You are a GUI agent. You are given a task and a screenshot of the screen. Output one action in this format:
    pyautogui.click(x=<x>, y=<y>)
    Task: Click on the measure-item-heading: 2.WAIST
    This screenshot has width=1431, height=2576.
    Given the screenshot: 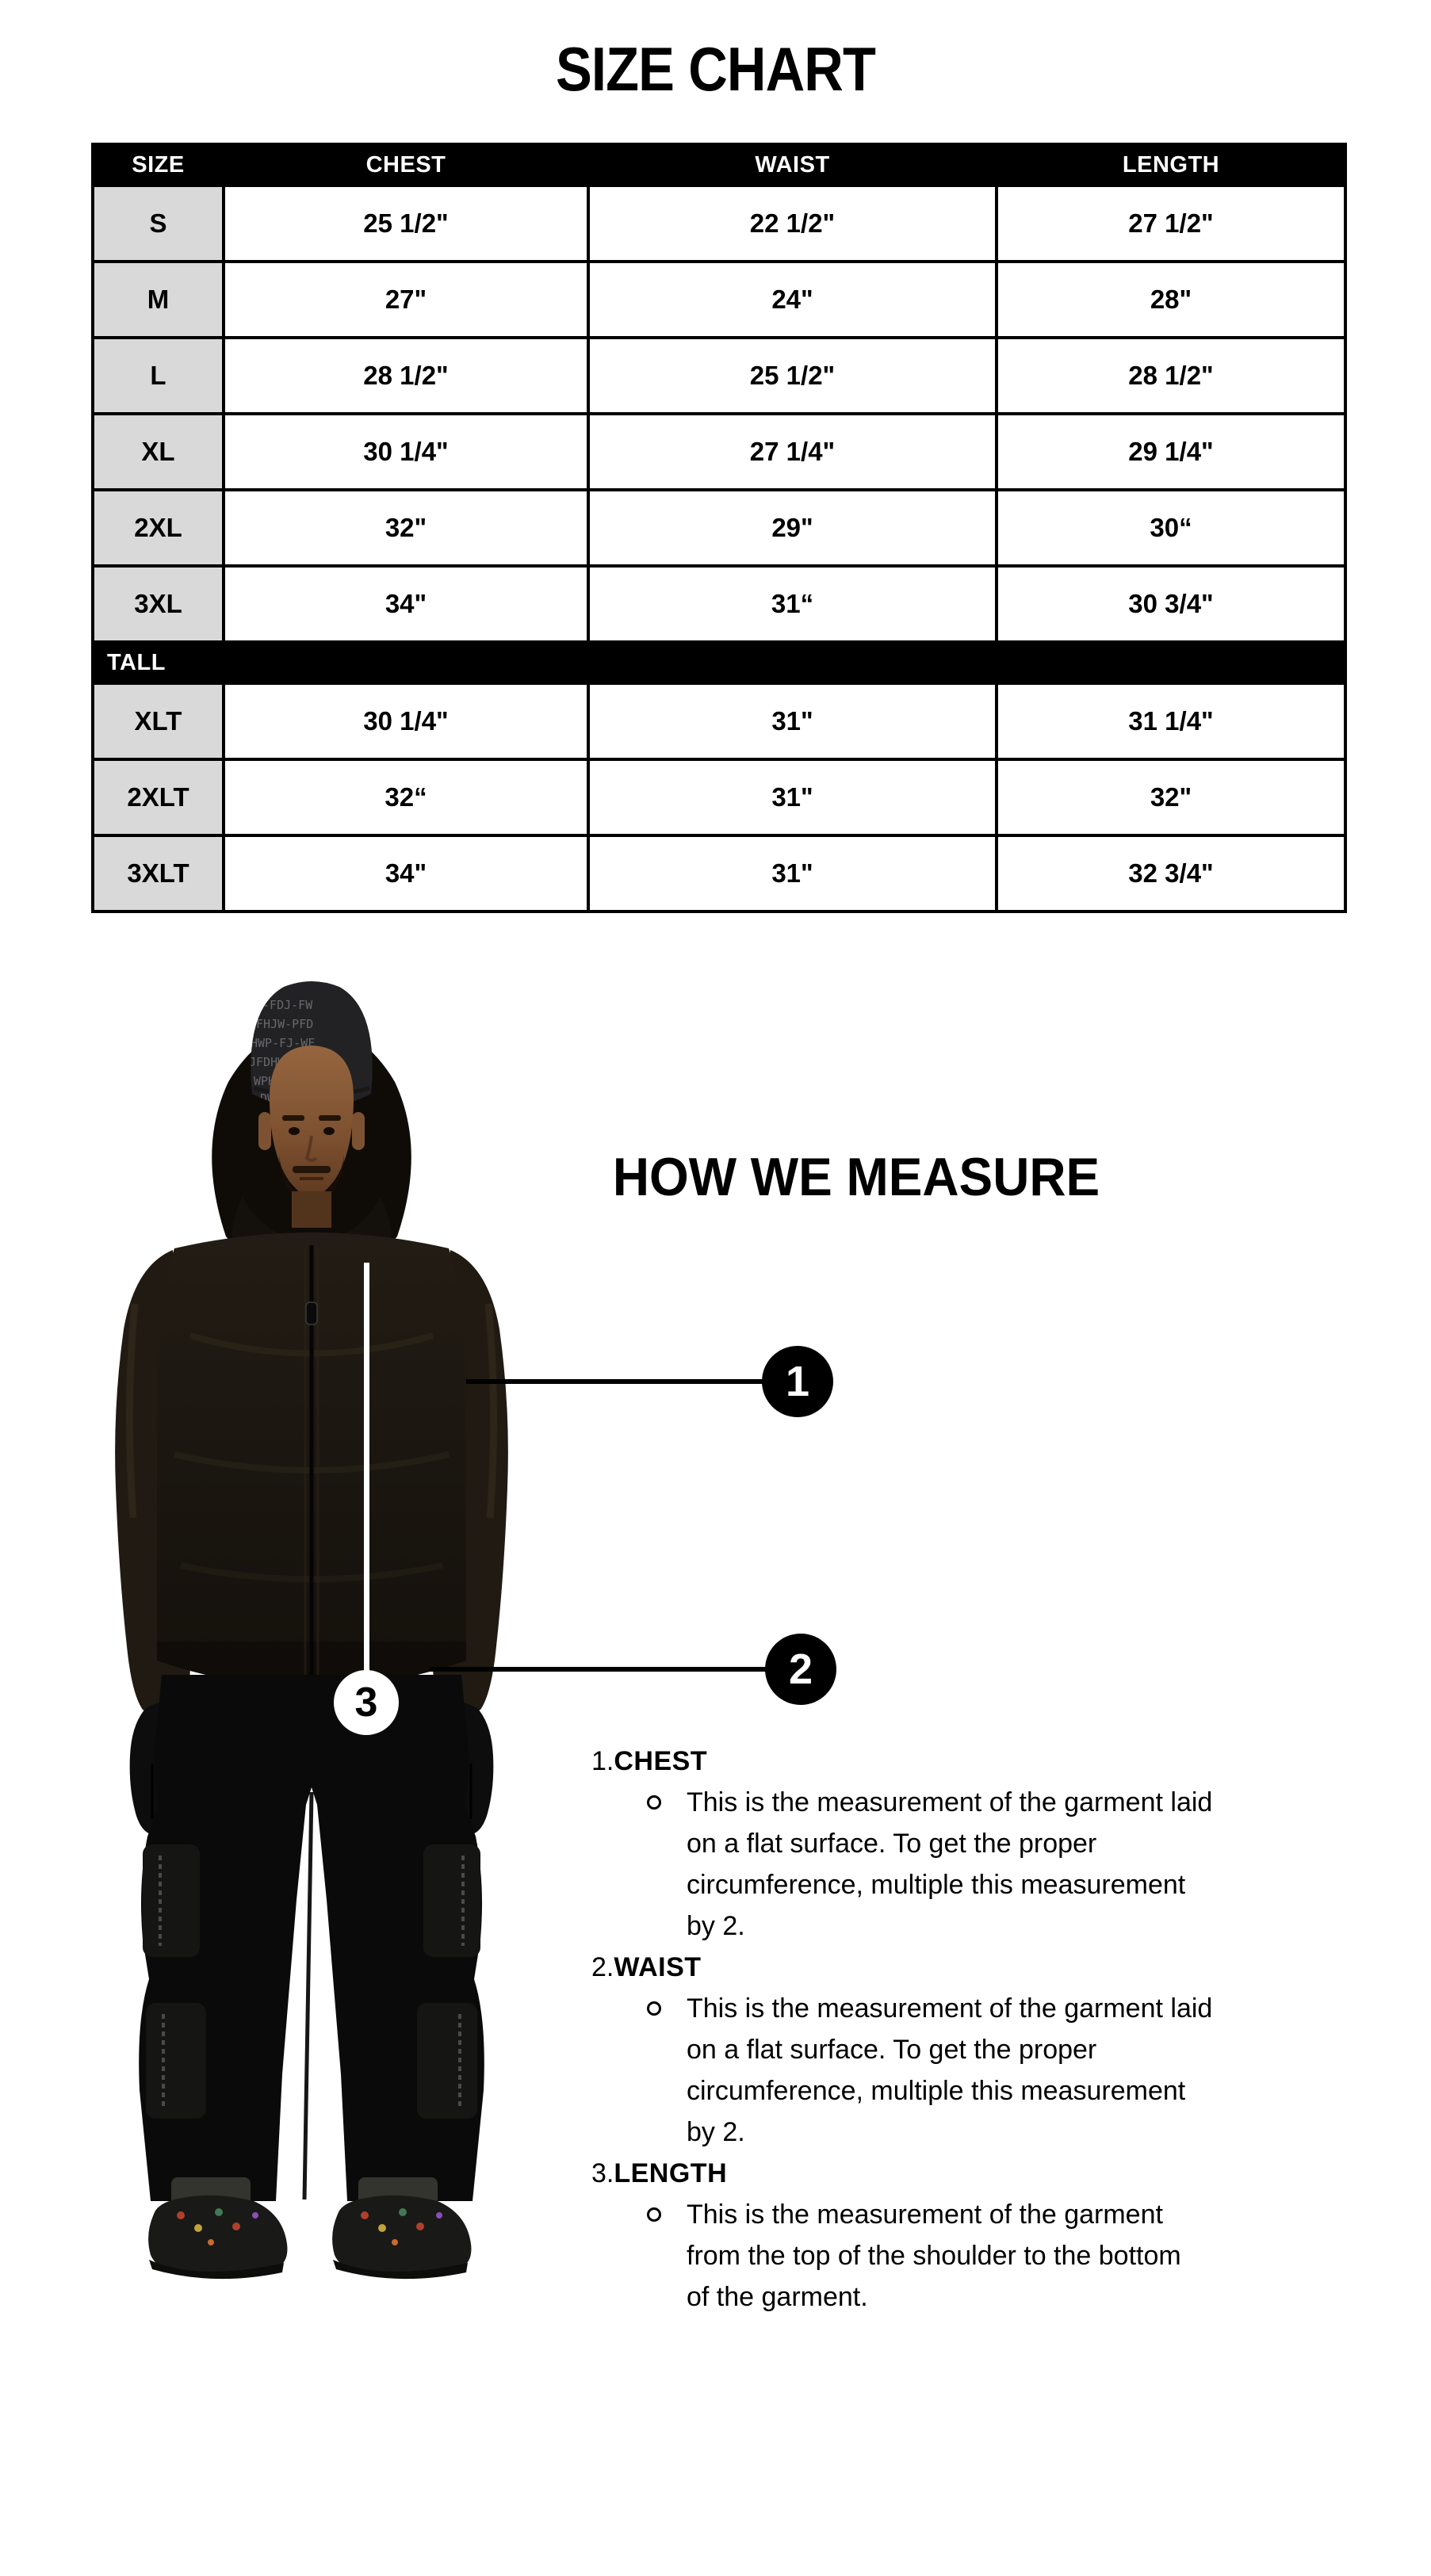 What is the action you would take?
    pyautogui.click(x=991, y=1967)
    